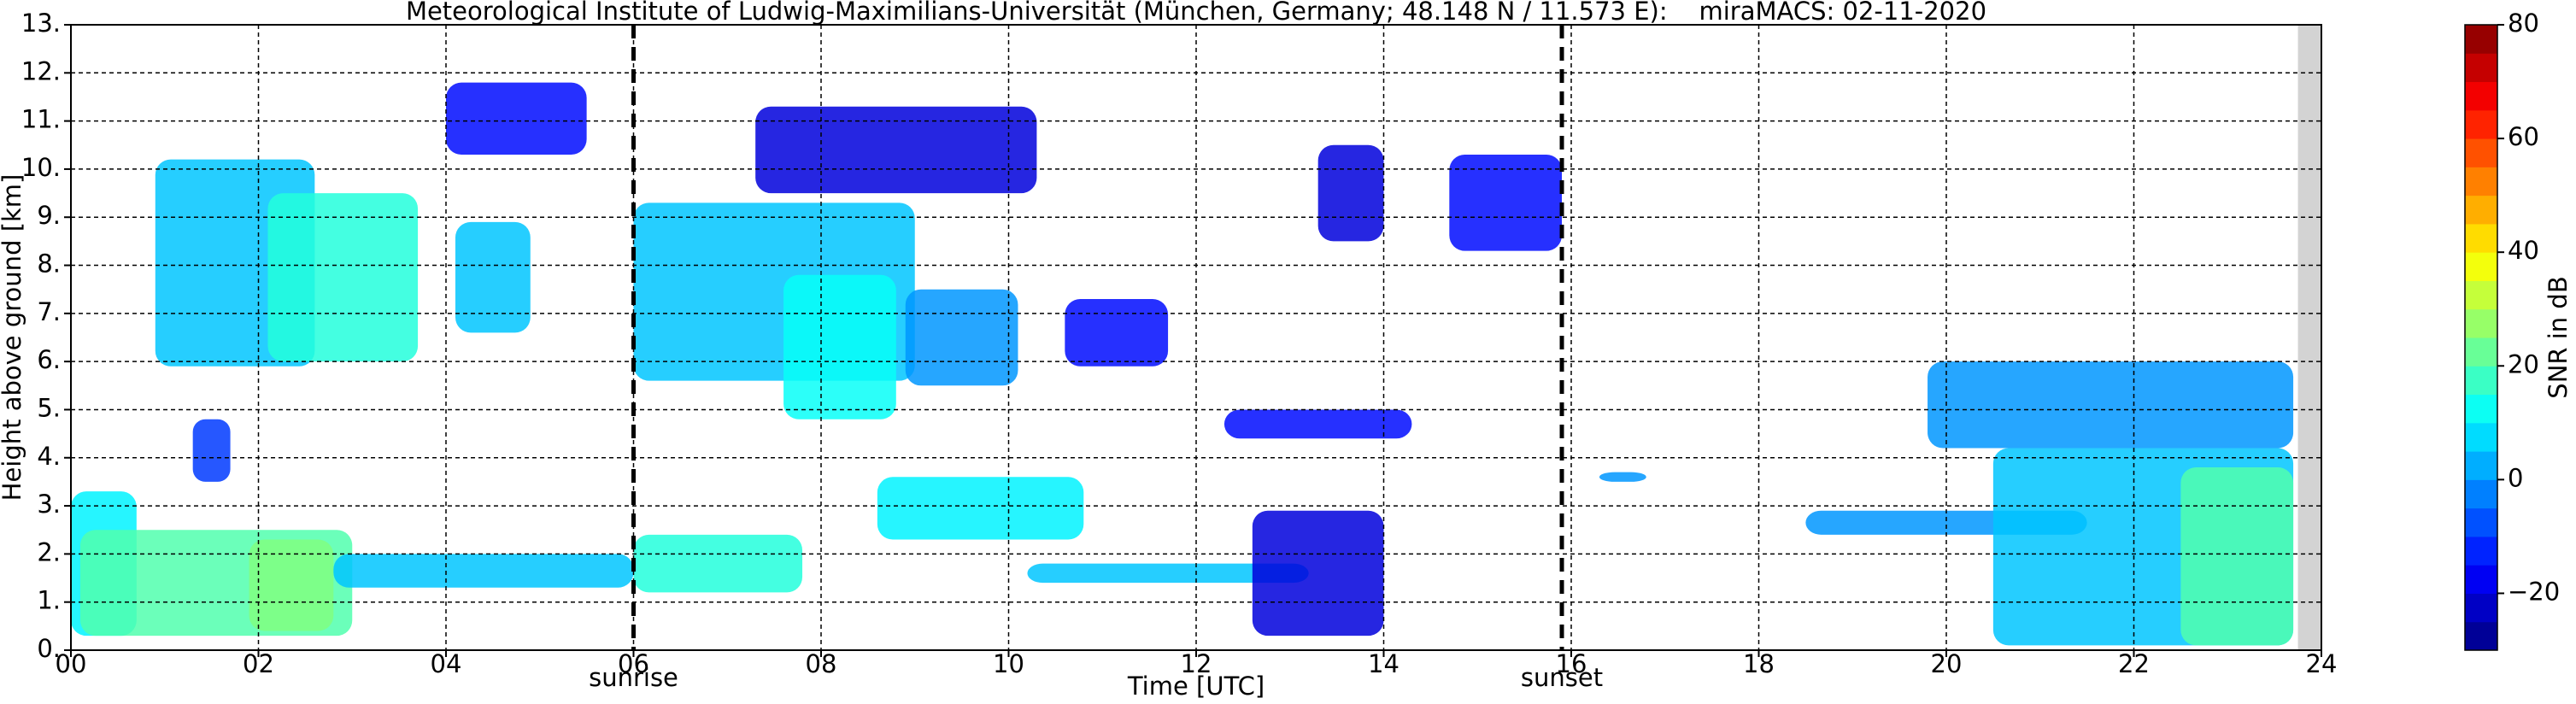  Describe the element at coordinates (2322, 663) in the screenshot. I see `x-tick-label: 24` at that location.